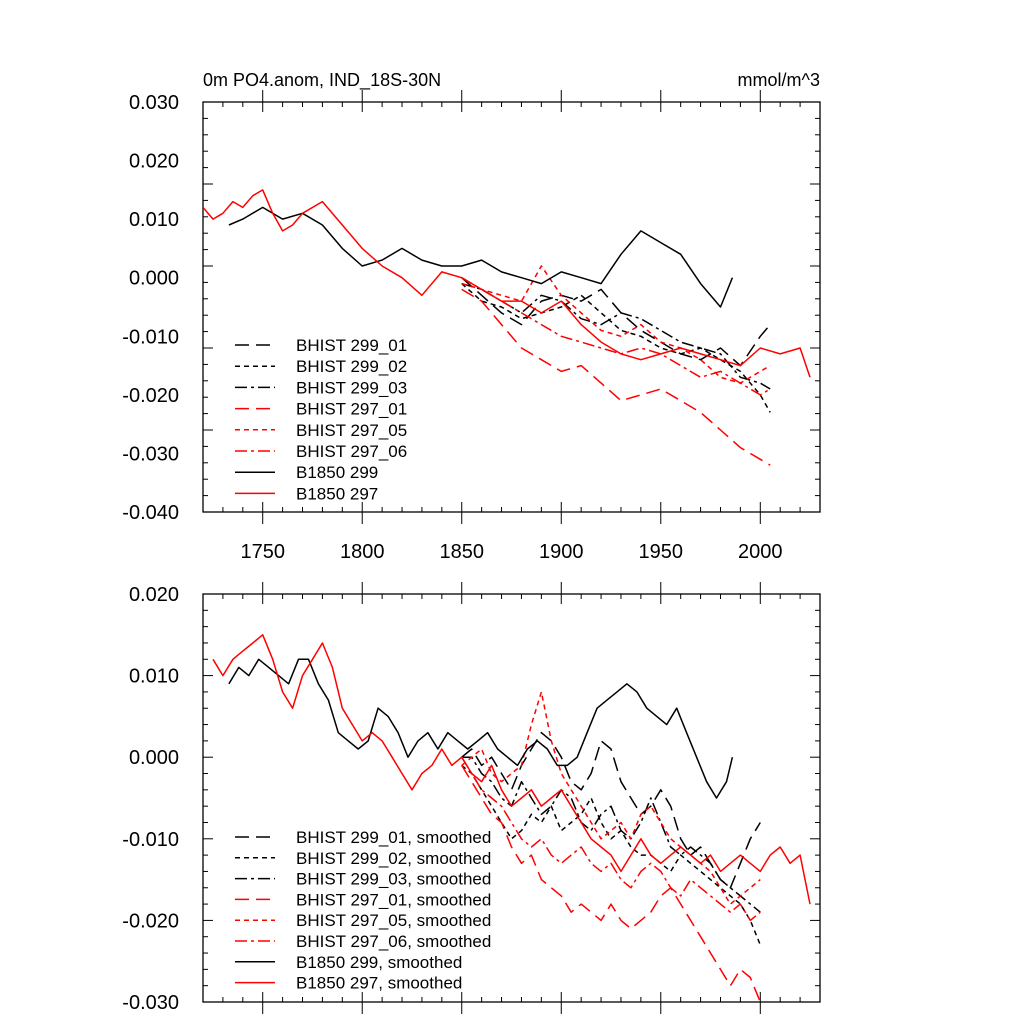 The image size is (1024, 1029). I want to click on legend-label: BHIST 299_01, so click(351, 345).